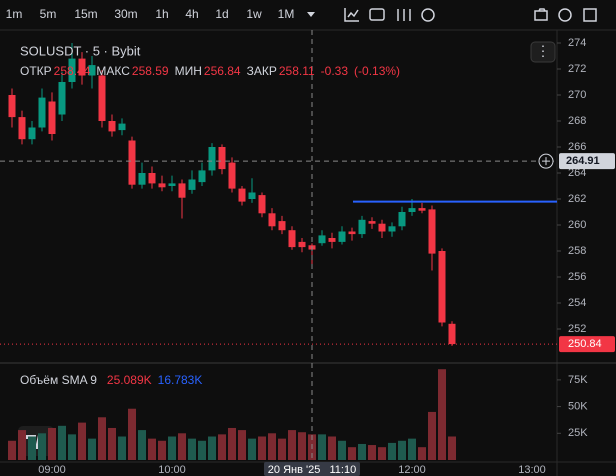 Image resolution: width=616 pixels, height=476 pixels. What do you see at coordinates (577, 303) in the screenshot?
I see `y-tick-label: 254` at bounding box center [577, 303].